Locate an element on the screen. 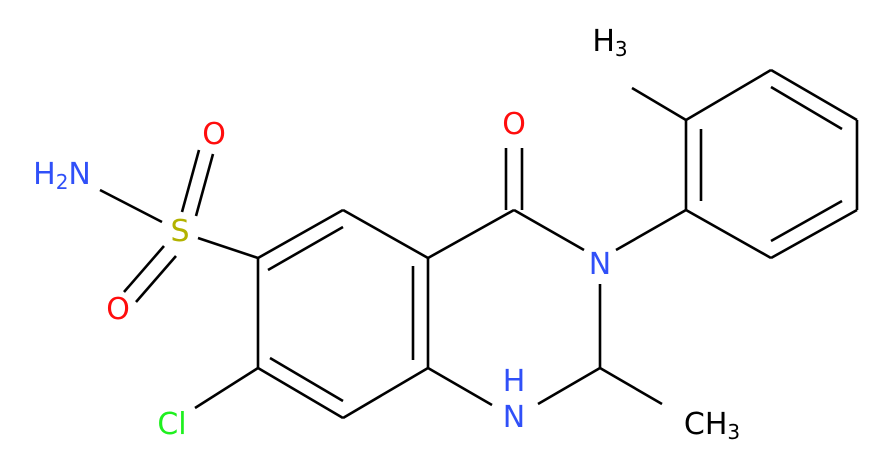  atom-label: CH3 is located at coordinates (712, 425).